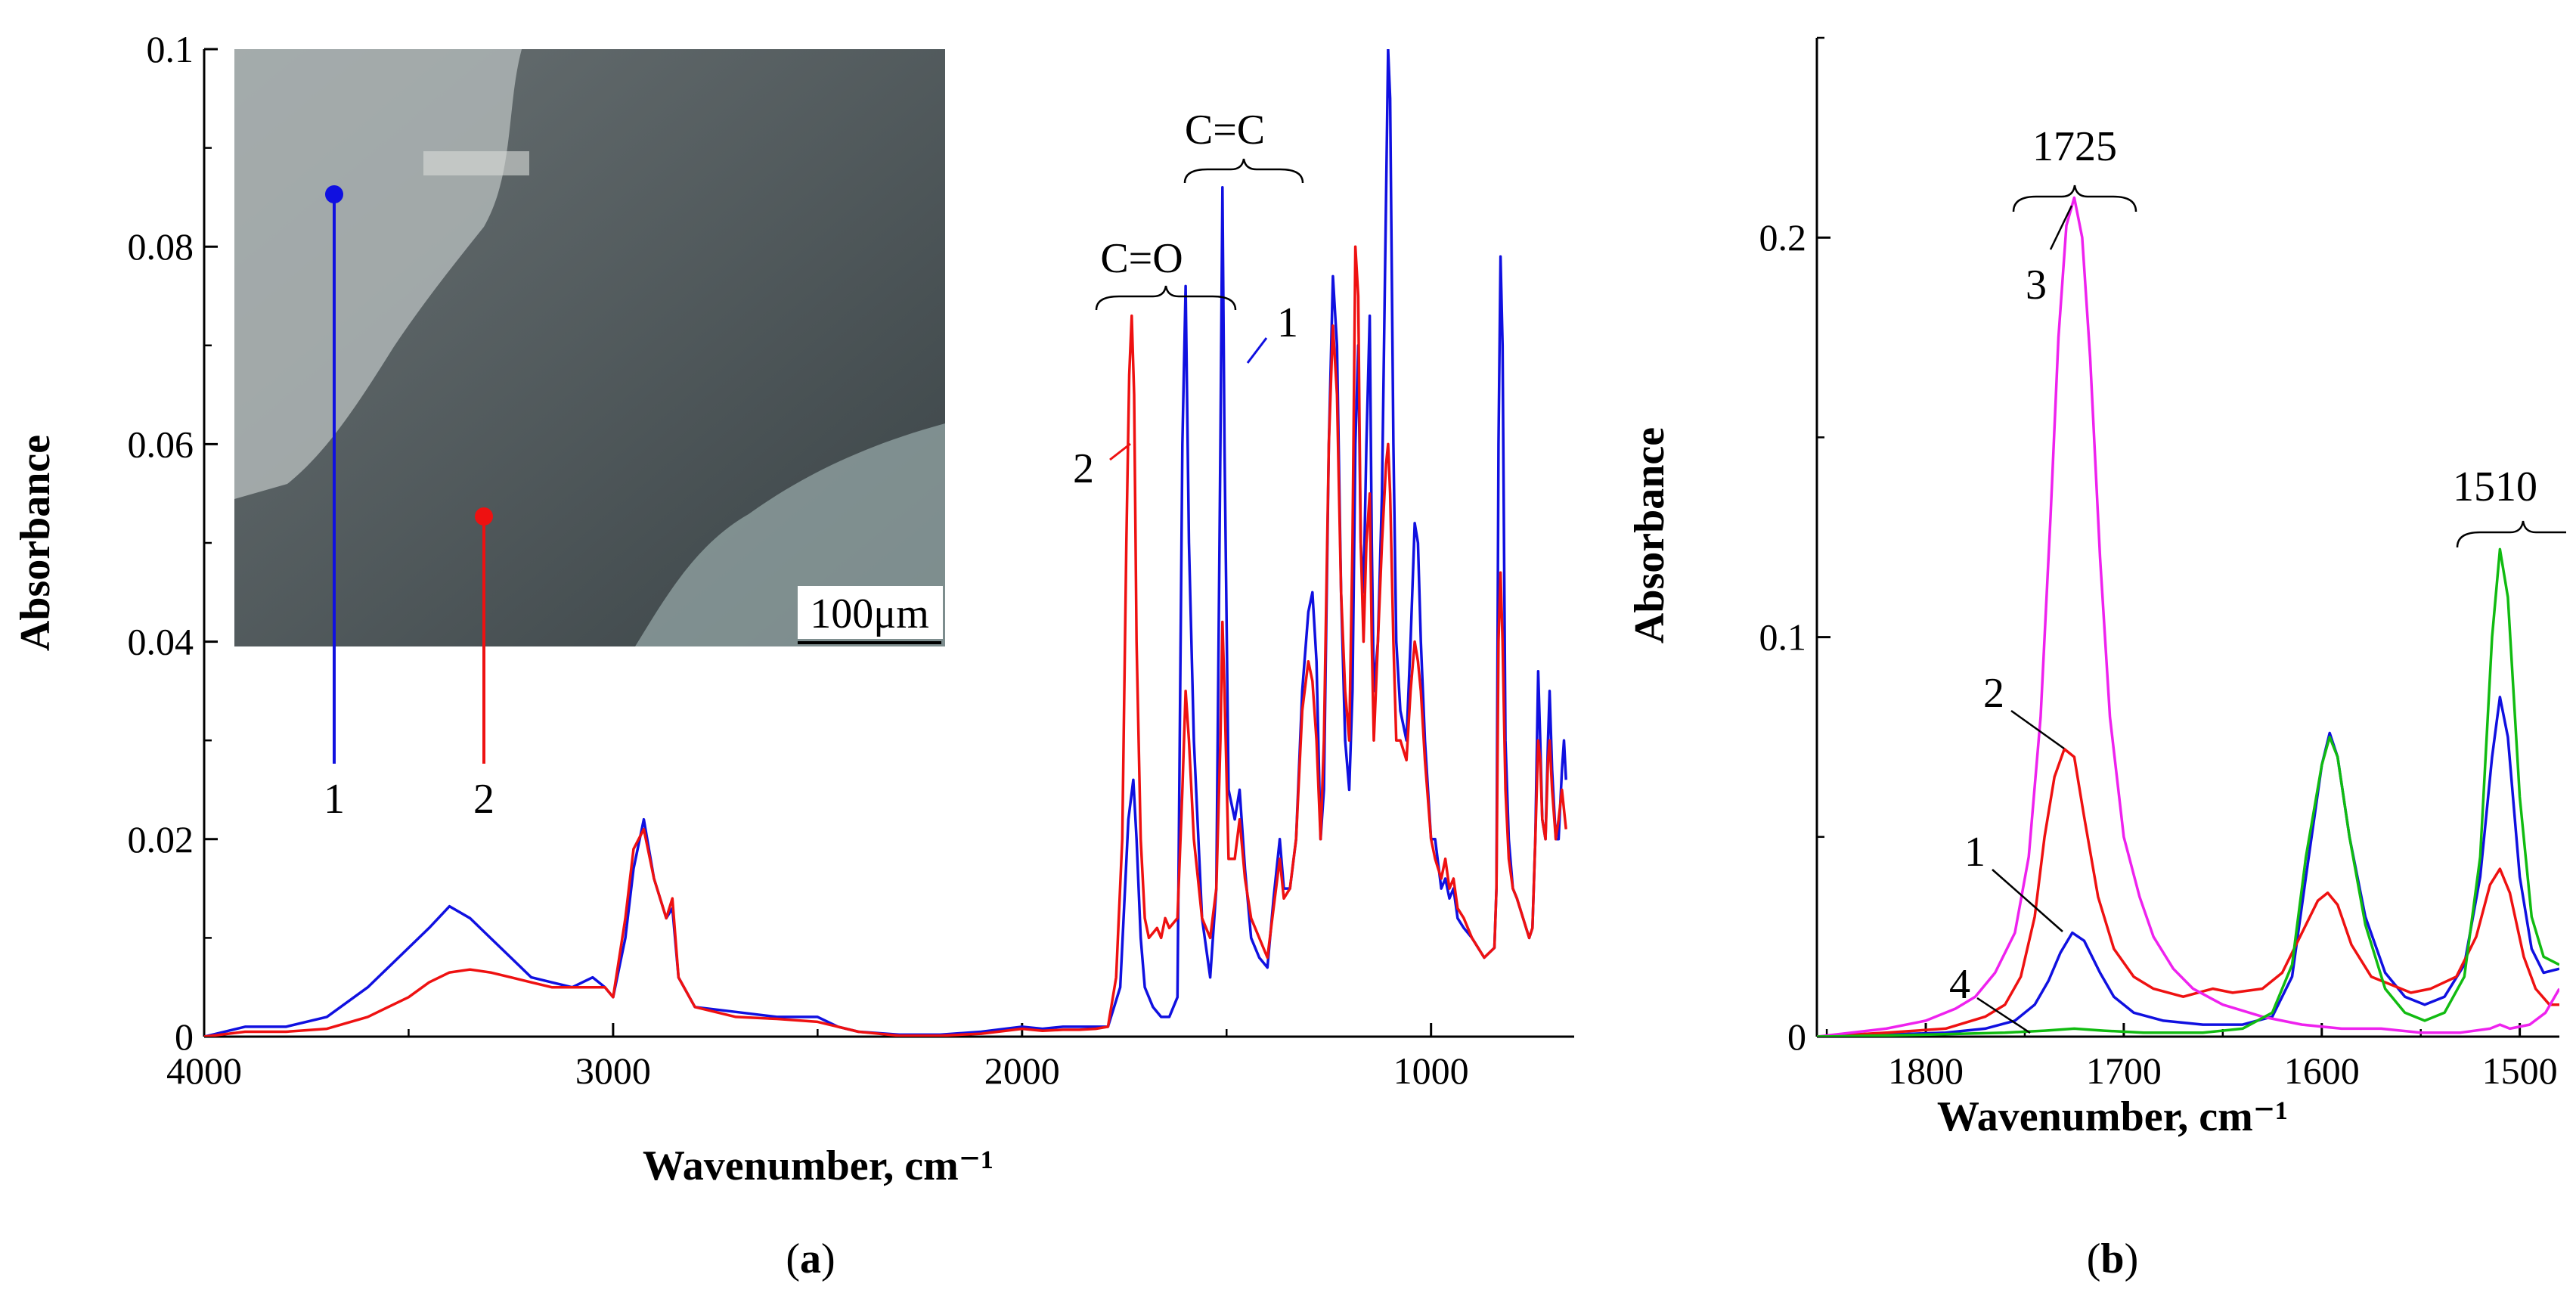  Describe the element at coordinates (476, 163) in the screenshot. I see `inset-photo-glare` at that location.